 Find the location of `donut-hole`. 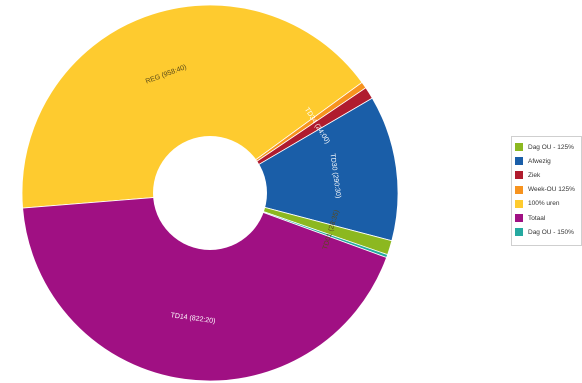

donut-hole is located at coordinates (210, 193).